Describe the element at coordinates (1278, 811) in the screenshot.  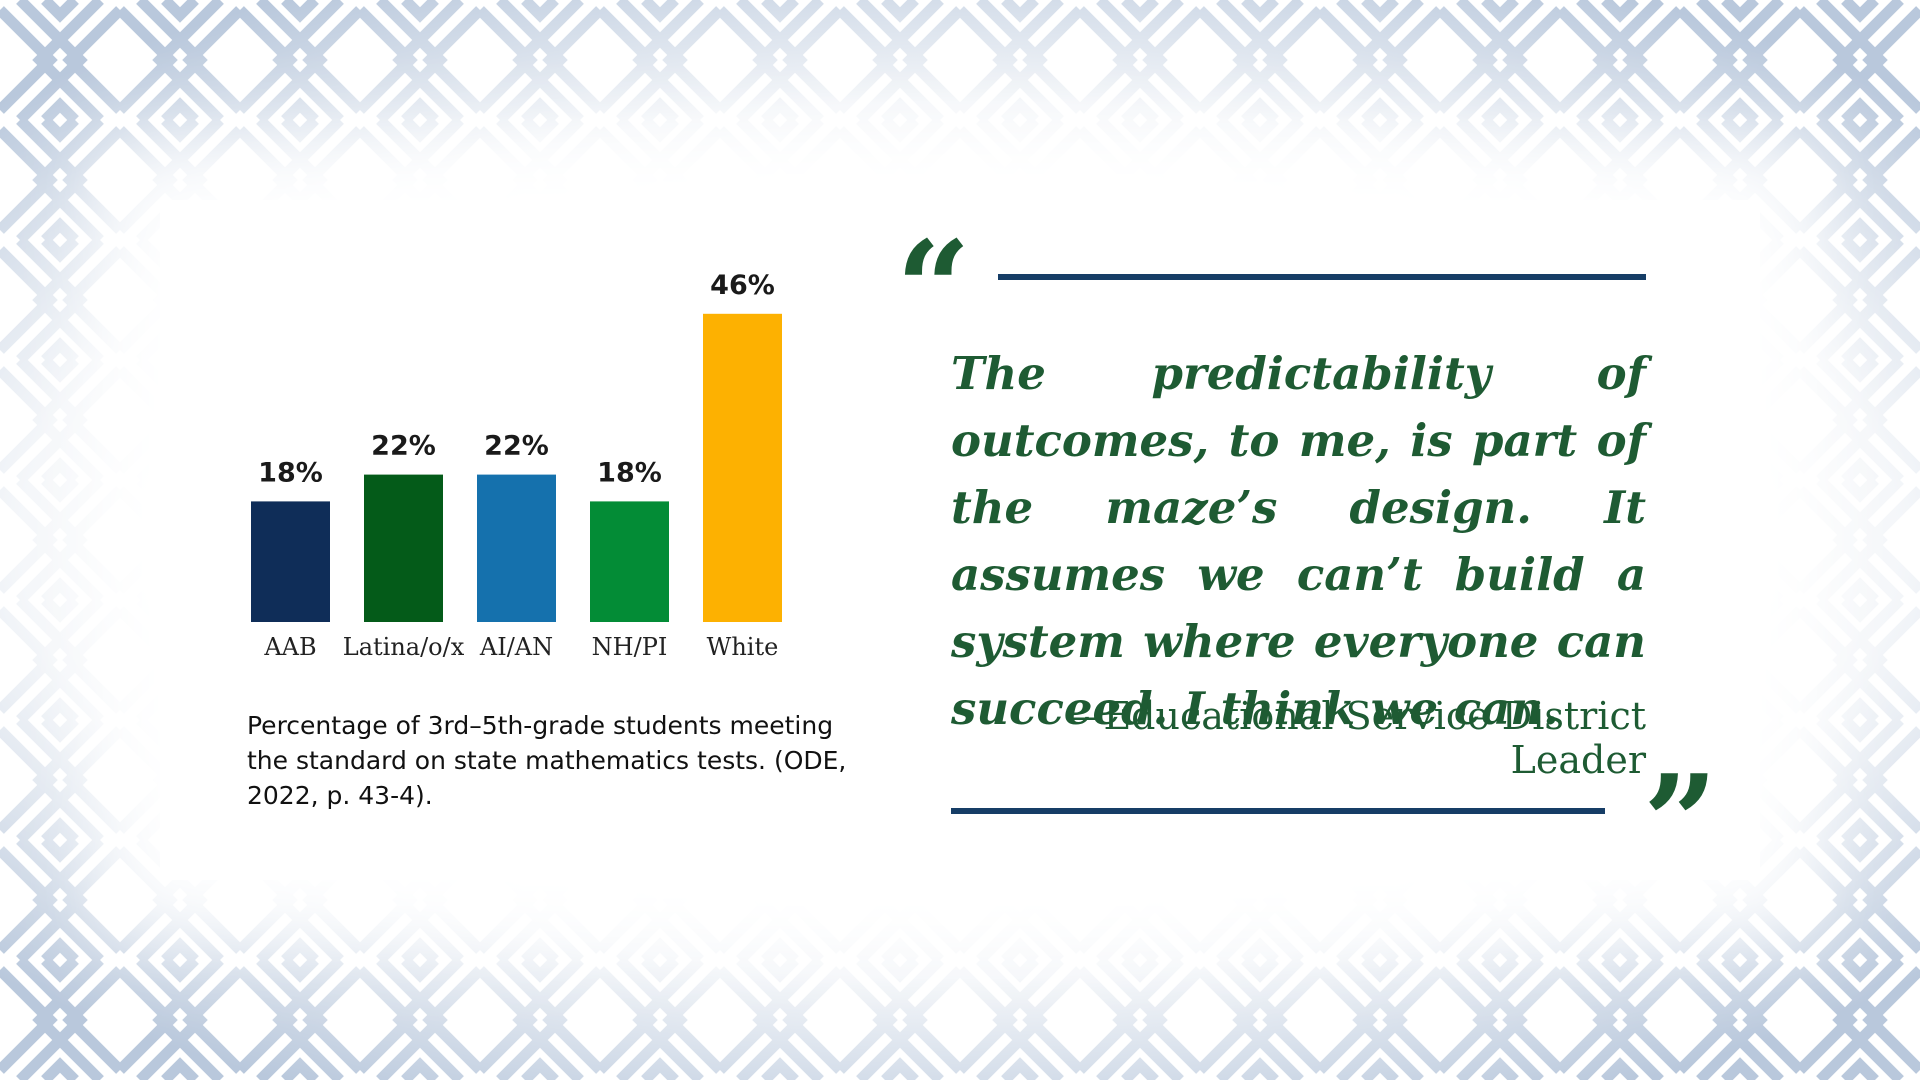
I see `bottom-rule` at that location.